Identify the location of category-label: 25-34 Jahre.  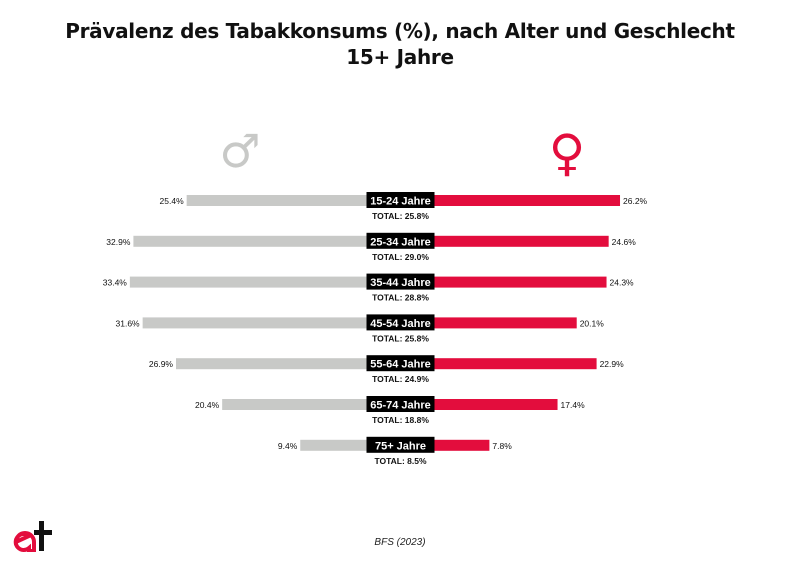
(400, 242).